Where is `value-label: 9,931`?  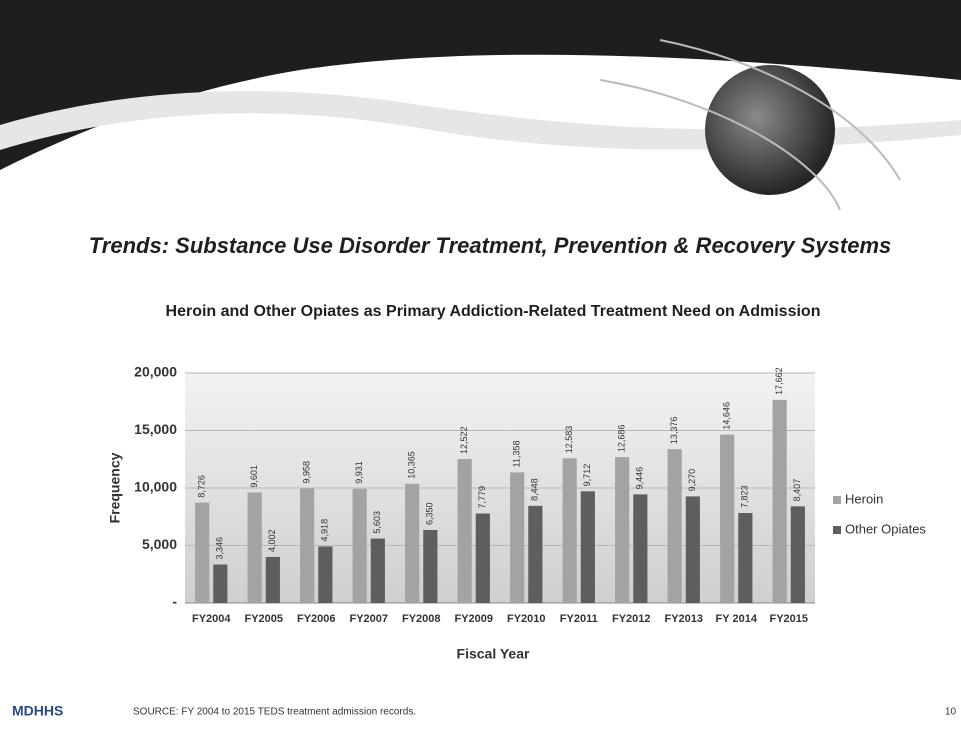
value-label: 9,931 is located at coordinates (359, 472).